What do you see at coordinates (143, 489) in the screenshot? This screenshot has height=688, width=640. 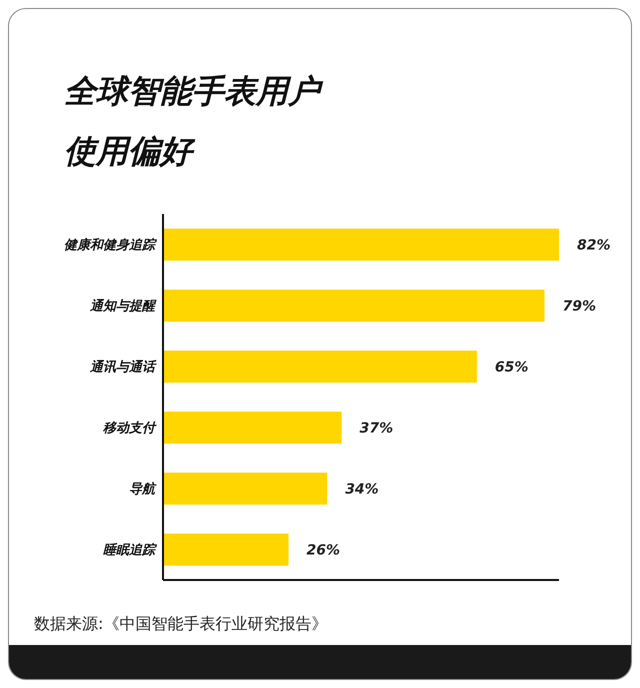 I see `y-tick-label: 导航` at bounding box center [143, 489].